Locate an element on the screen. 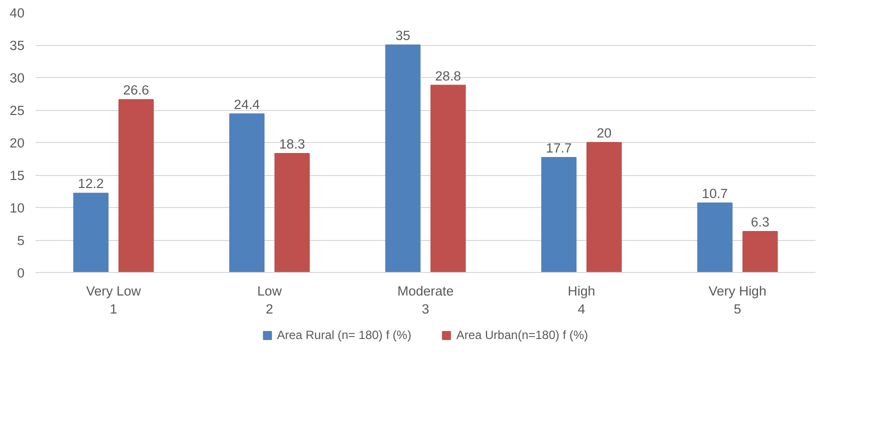  y-tick-label: 30 is located at coordinates (17, 78).